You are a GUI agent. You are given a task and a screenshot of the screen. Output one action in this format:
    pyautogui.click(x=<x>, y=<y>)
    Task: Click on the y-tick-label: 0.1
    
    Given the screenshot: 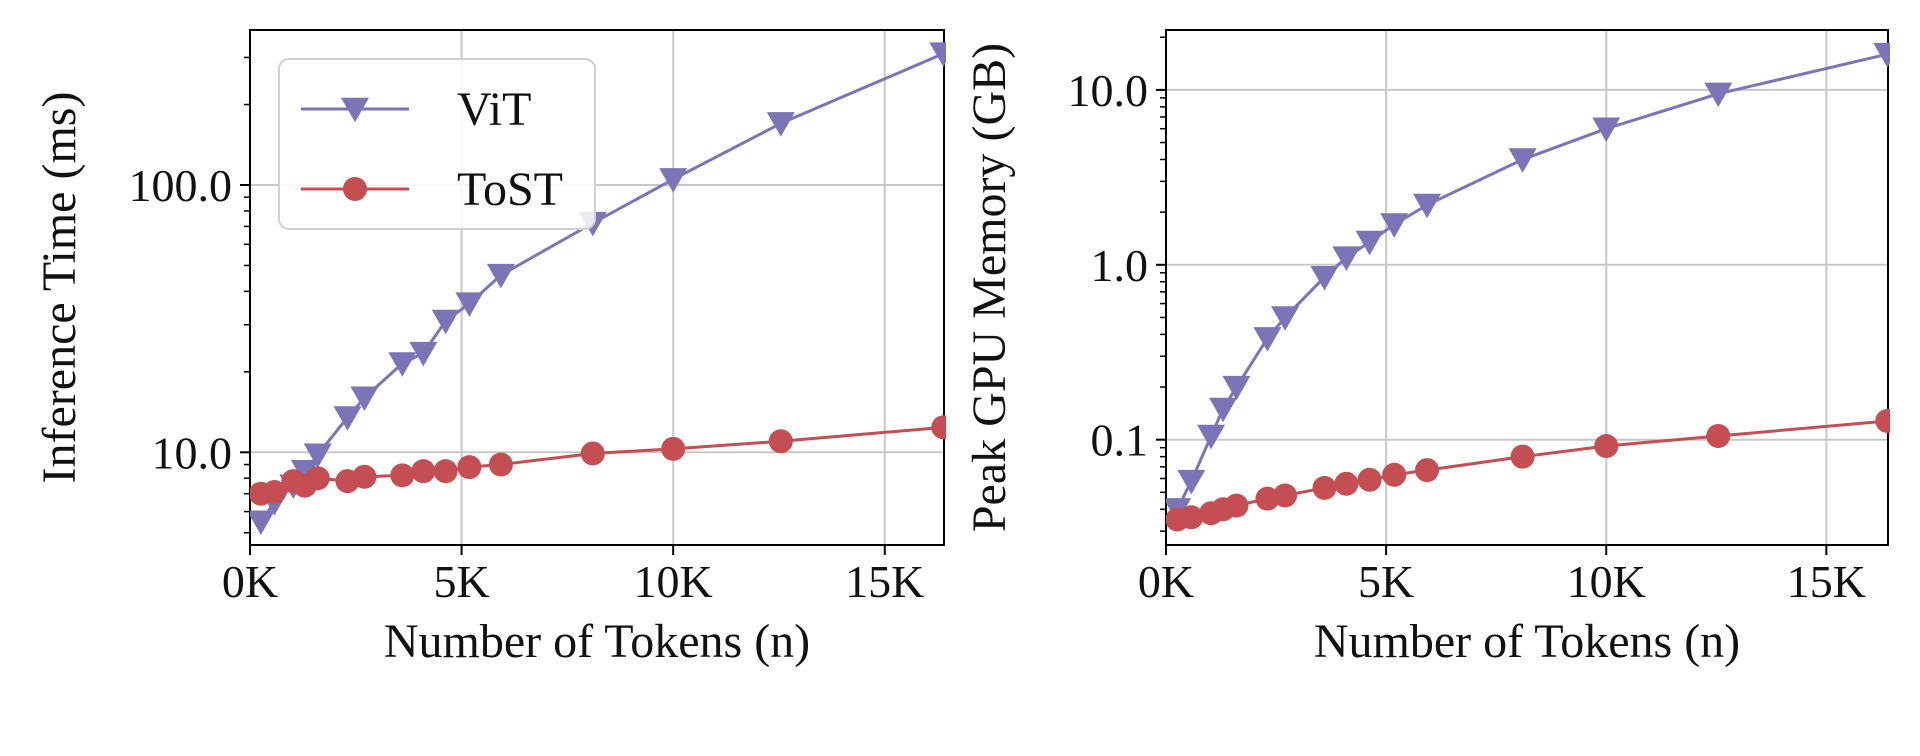 What is the action you would take?
    pyautogui.click(x=1120, y=440)
    